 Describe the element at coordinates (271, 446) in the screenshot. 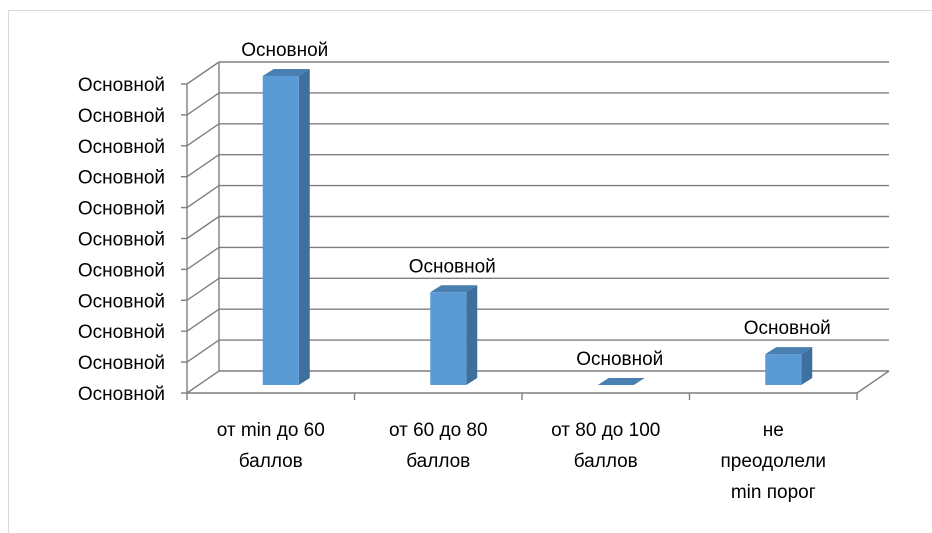

I see `x-category-label: от min до 60 баллов` at that location.